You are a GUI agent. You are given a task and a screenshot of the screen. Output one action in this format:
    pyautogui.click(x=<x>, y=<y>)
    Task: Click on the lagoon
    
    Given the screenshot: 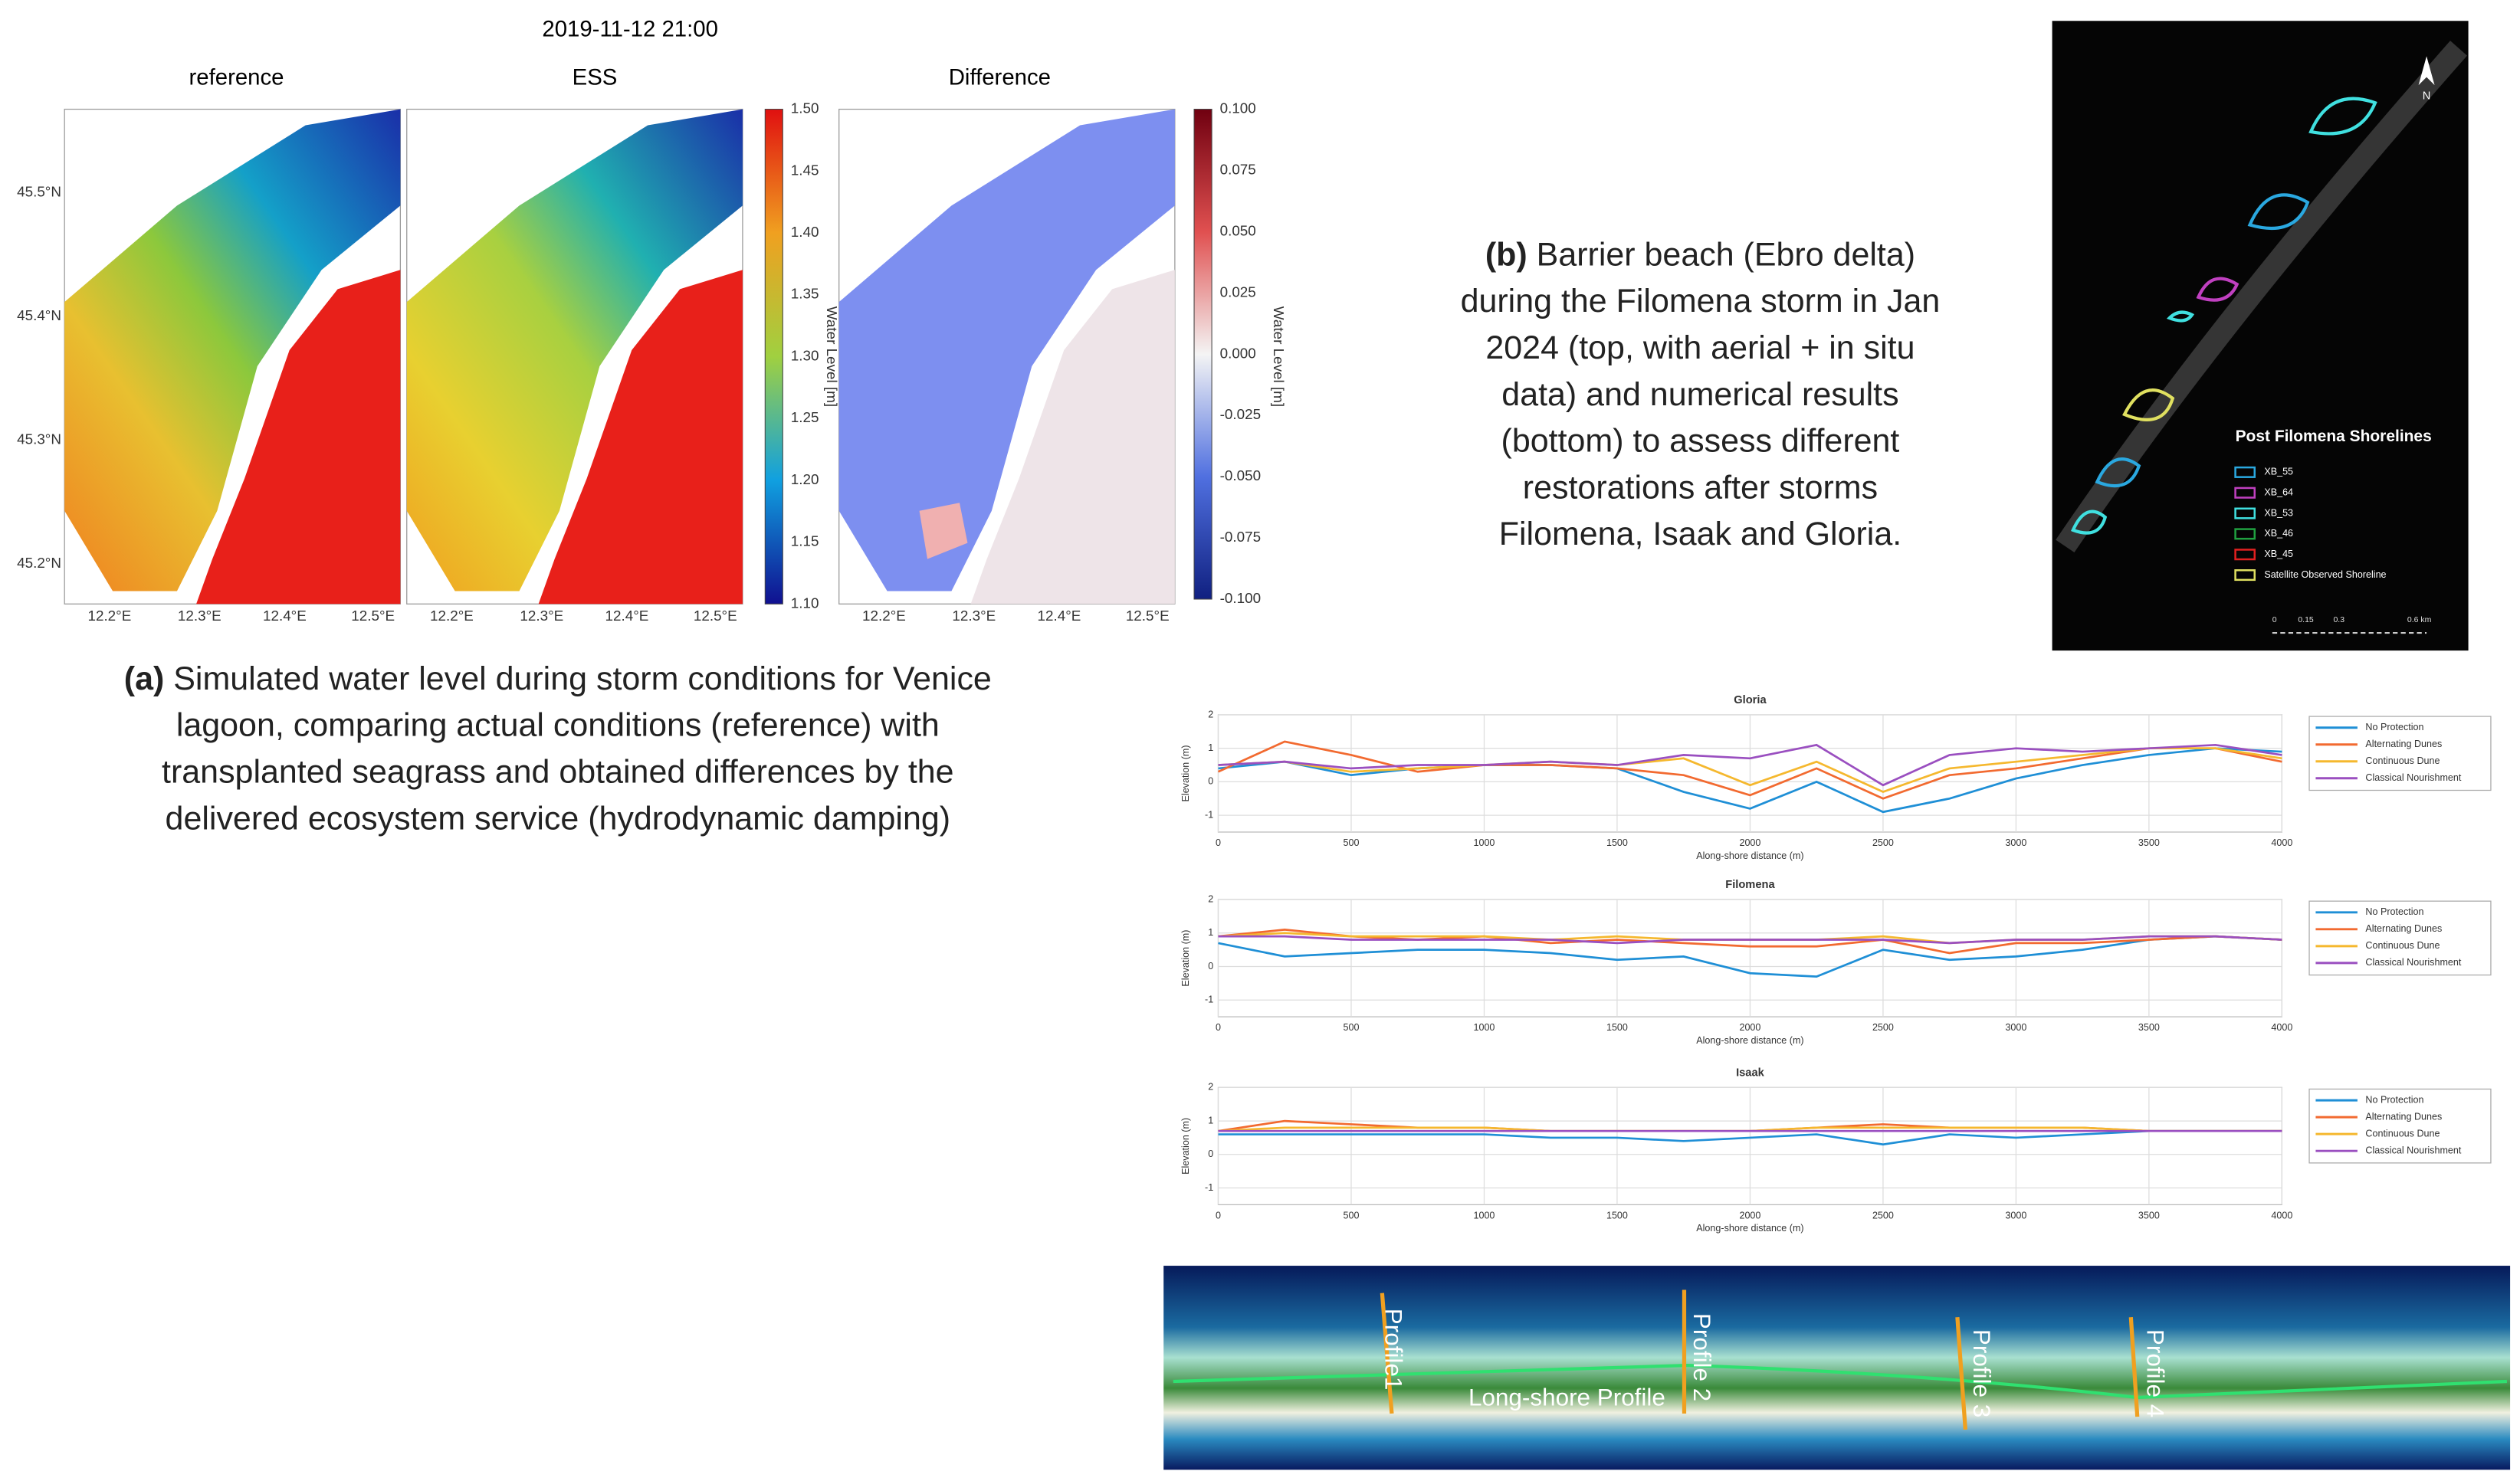 What is the action you would take?
    pyautogui.click(x=574, y=350)
    